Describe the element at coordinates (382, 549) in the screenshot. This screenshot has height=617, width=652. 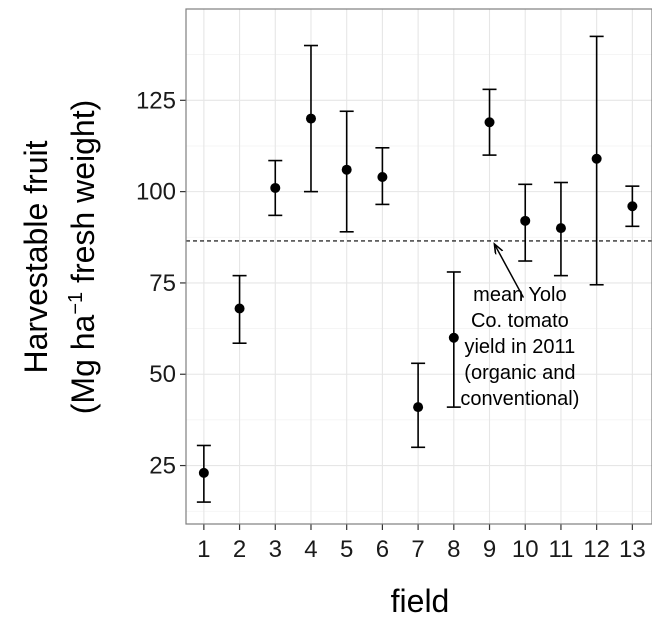
I see `x-tick-label: 6` at that location.